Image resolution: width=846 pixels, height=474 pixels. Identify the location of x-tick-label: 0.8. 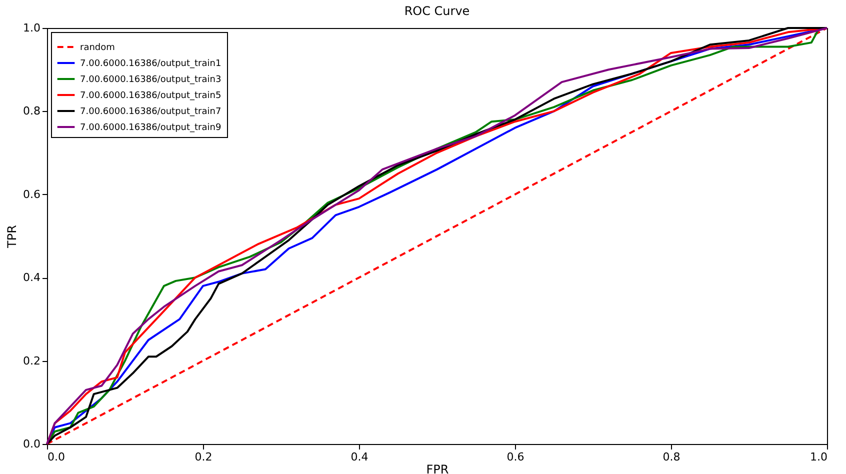
(671, 457).